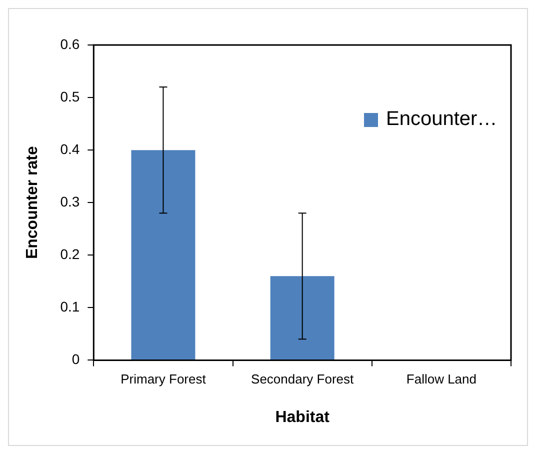 The image size is (535, 452). What do you see at coordinates (70, 96) in the screenshot?
I see `y-tick-label: 0.5` at bounding box center [70, 96].